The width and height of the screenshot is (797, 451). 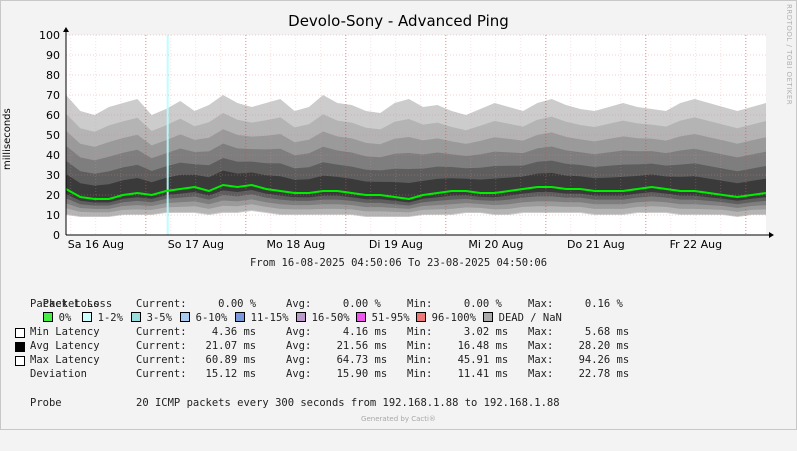 I want to click on stat-label: Max Latency, so click(x=65, y=360).